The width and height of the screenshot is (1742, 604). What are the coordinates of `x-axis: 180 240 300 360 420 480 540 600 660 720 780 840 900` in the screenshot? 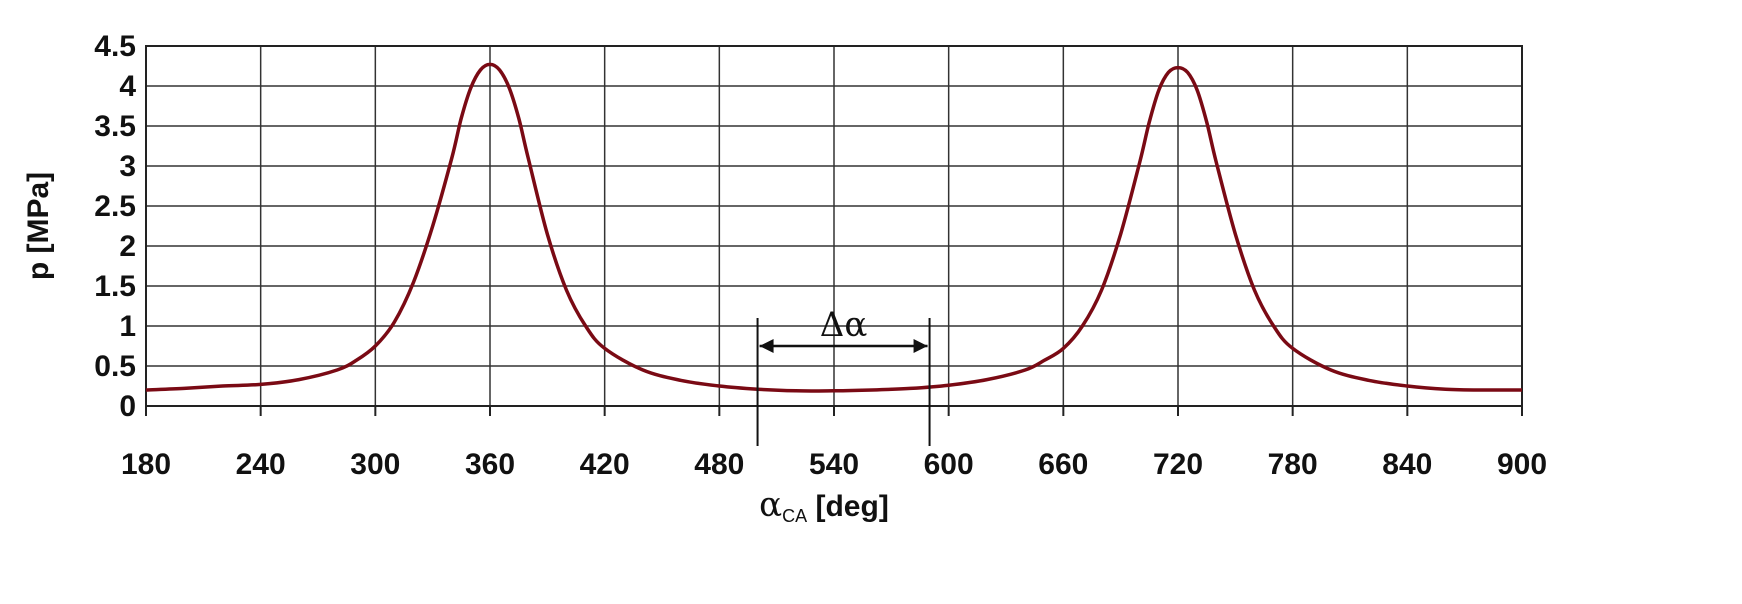 It's located at (834, 443).